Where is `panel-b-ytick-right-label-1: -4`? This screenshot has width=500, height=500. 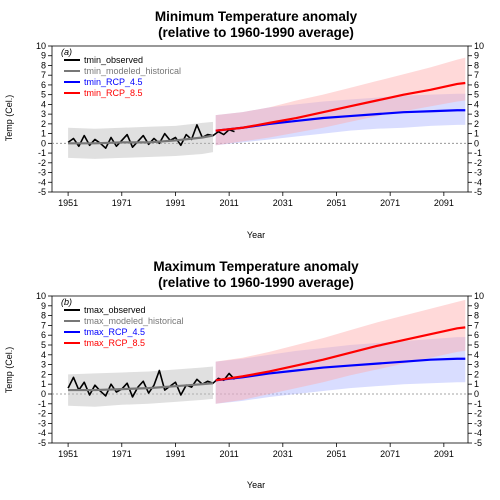 panel-b-ytick-right-label-1: -4 is located at coordinates (478, 433).